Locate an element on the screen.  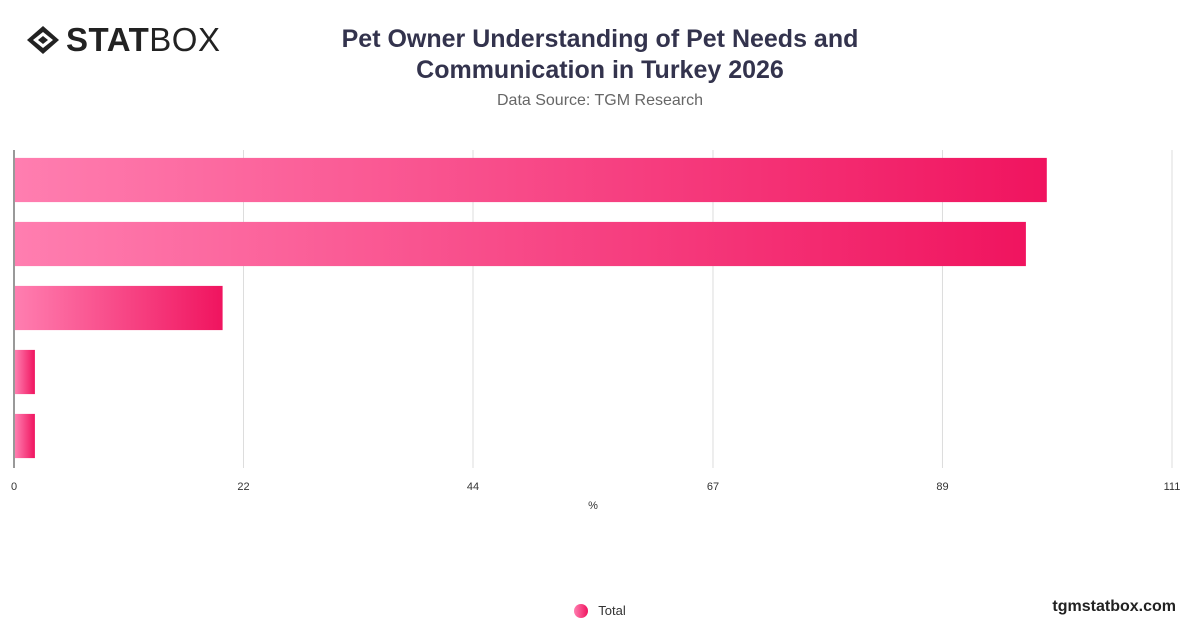
logo-wordmark: STAT BOX is located at coordinates (143, 40).